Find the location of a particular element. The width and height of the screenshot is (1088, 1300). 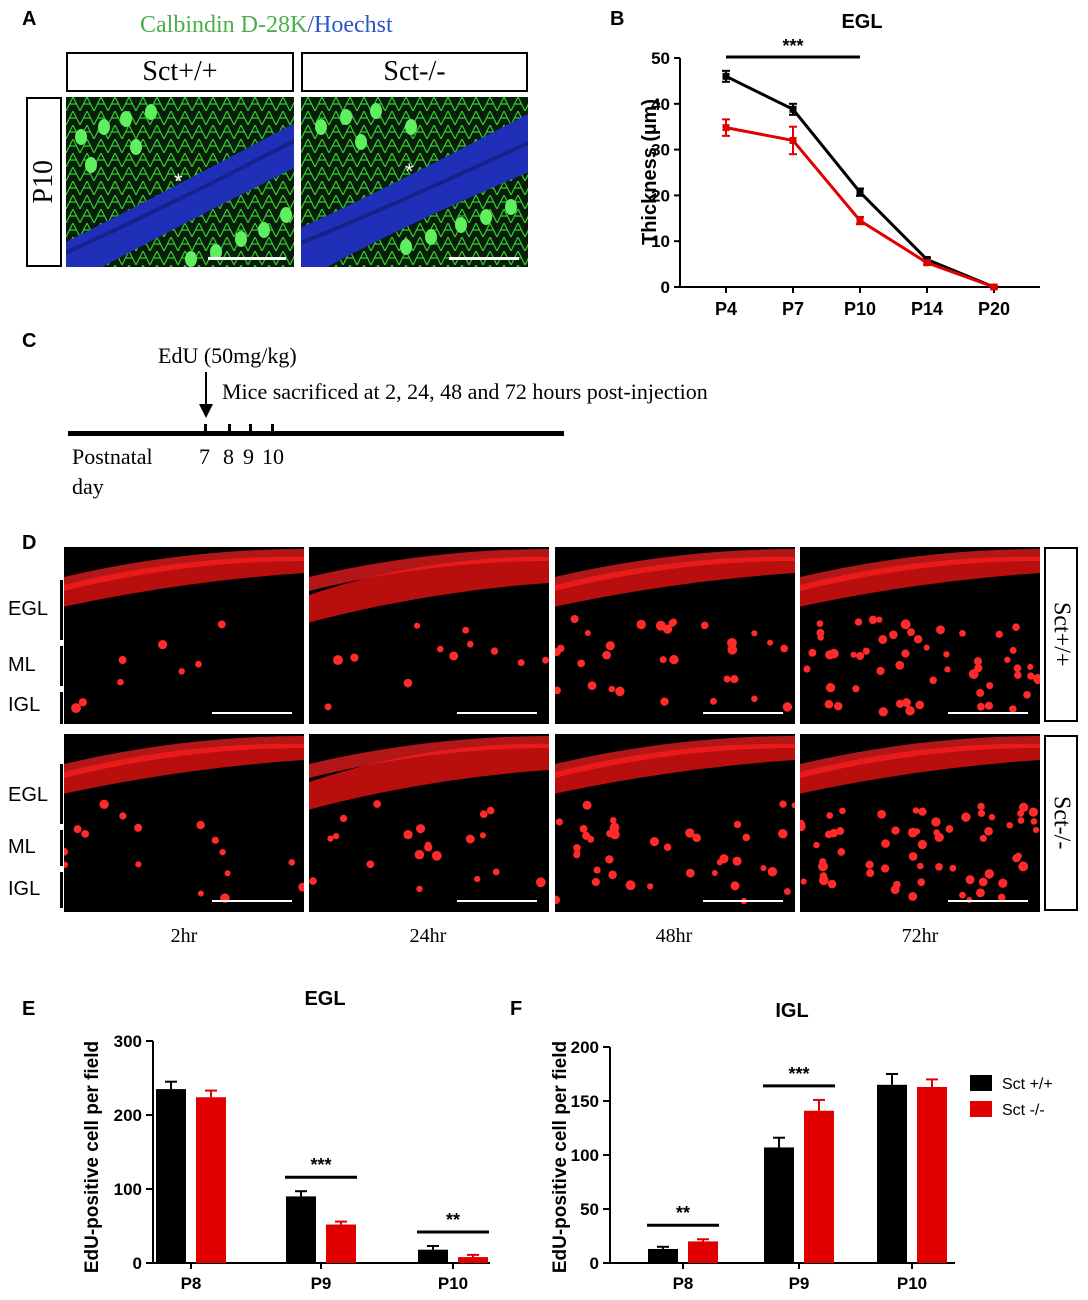

injection-arrow-icon is located at coordinates (206, 395).